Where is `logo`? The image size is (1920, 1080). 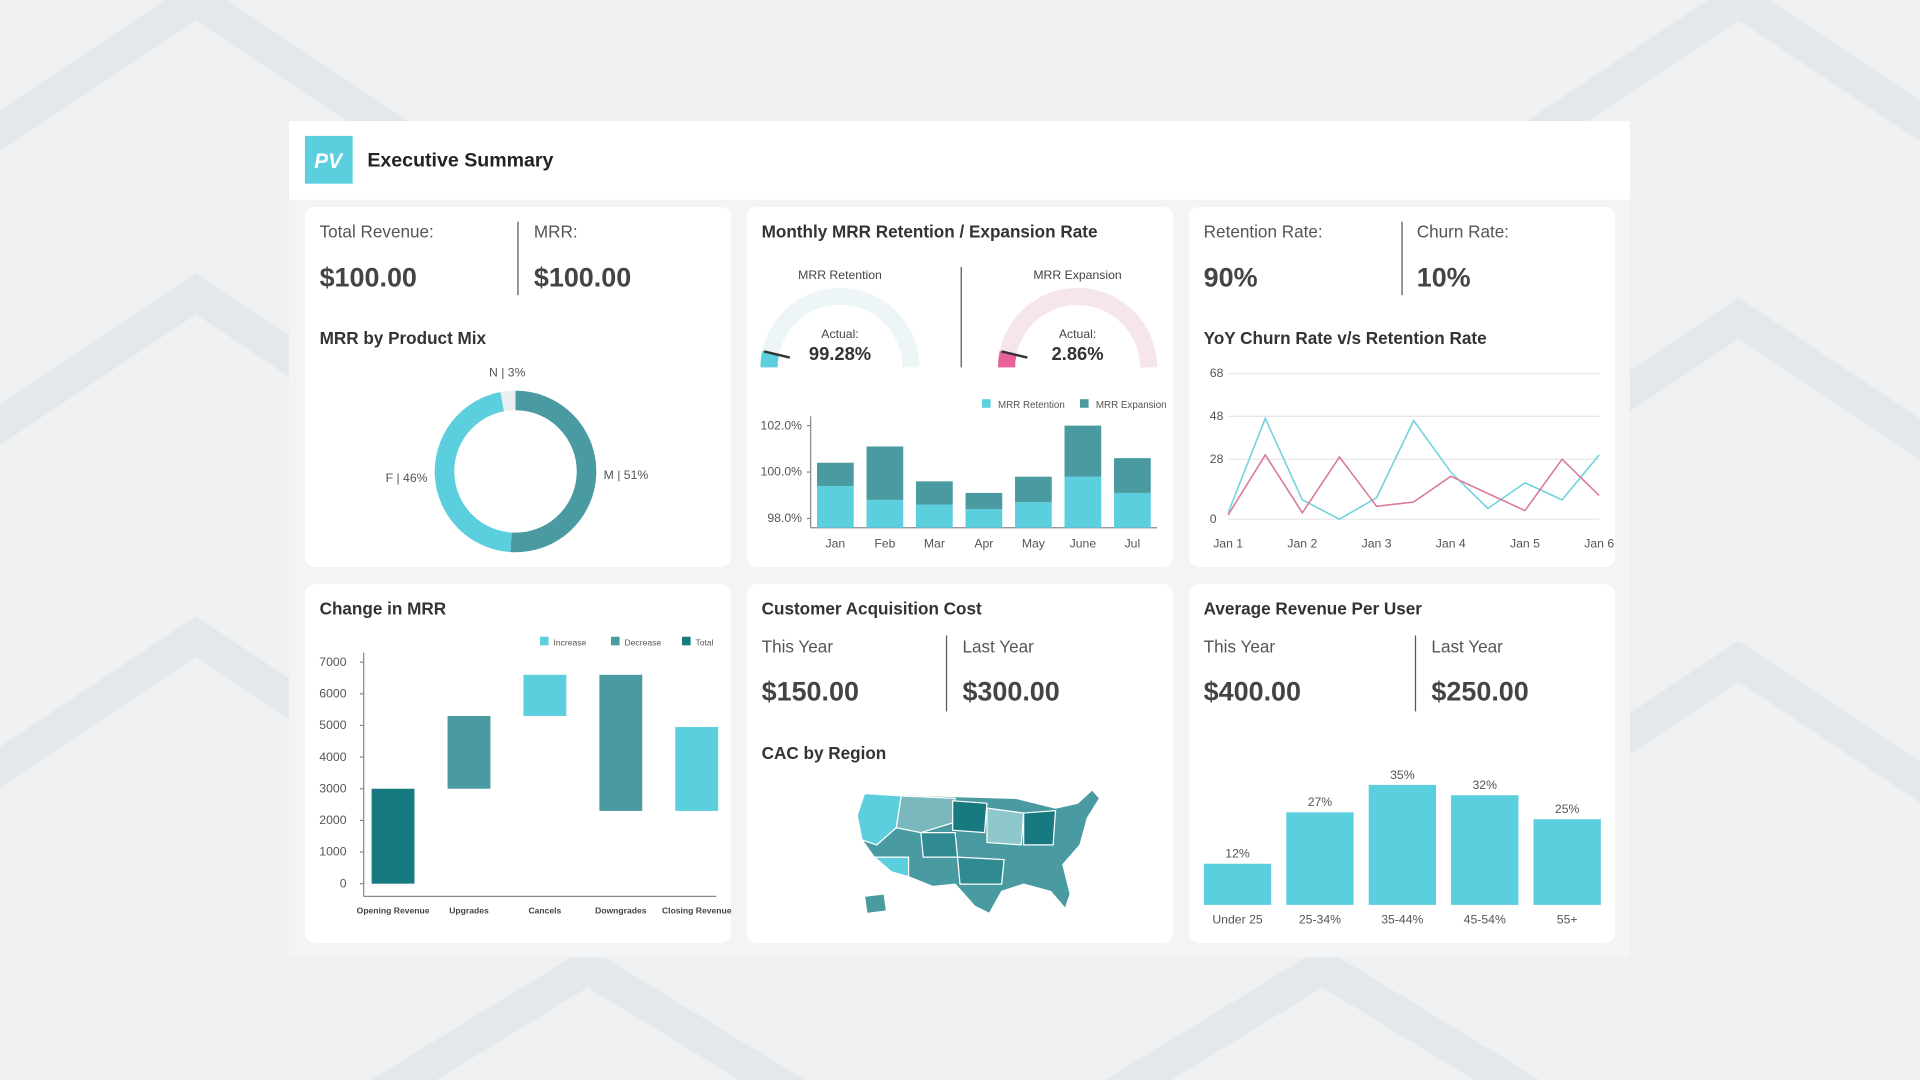 logo is located at coordinates (328, 159).